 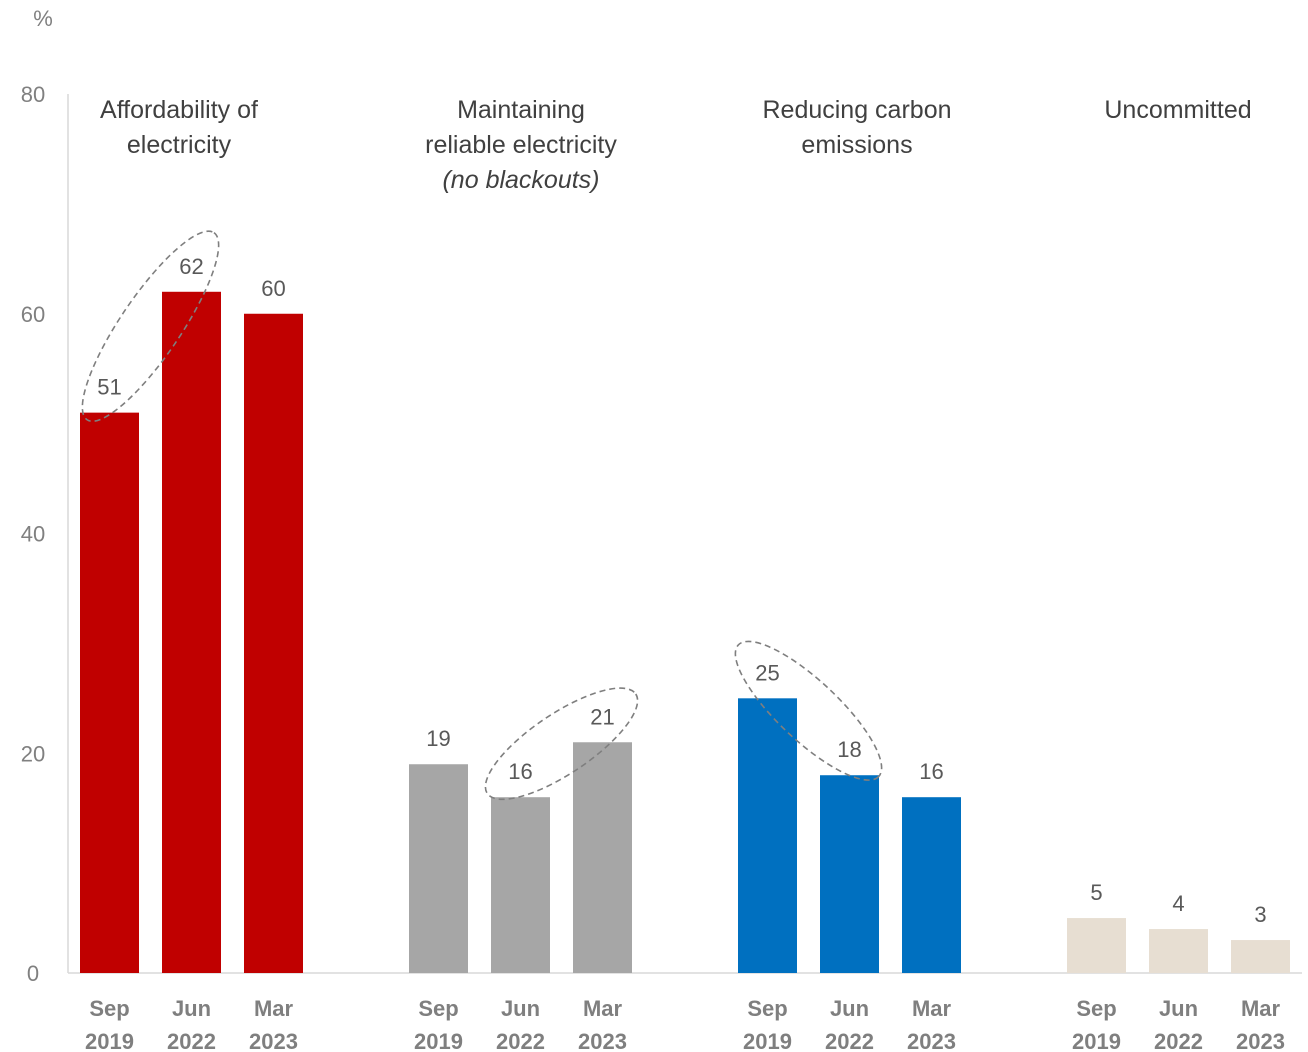 I want to click on value-label: 21, so click(x=602, y=716).